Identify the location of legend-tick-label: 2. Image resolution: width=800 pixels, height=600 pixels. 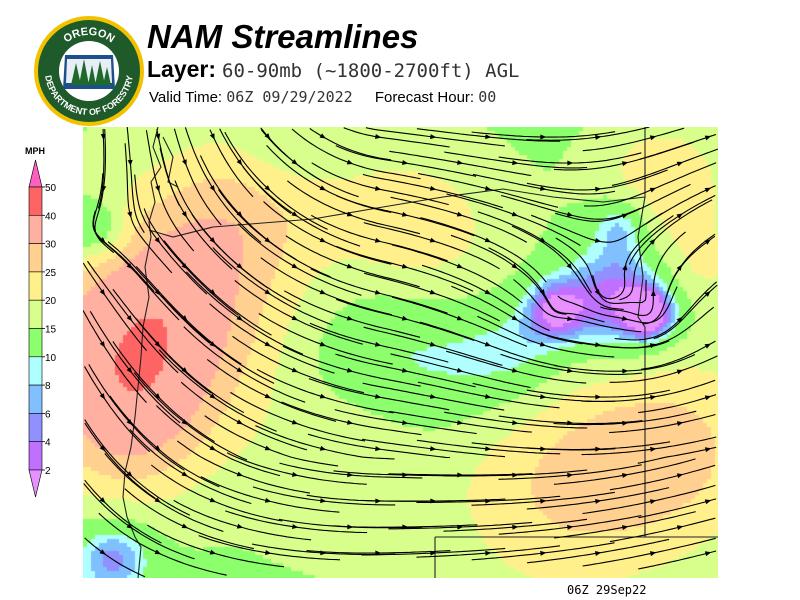
(48, 471).